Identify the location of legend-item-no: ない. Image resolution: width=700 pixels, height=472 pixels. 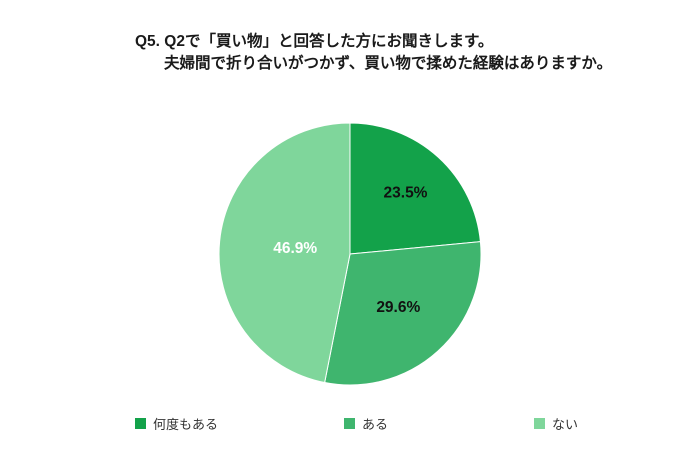
(556, 423).